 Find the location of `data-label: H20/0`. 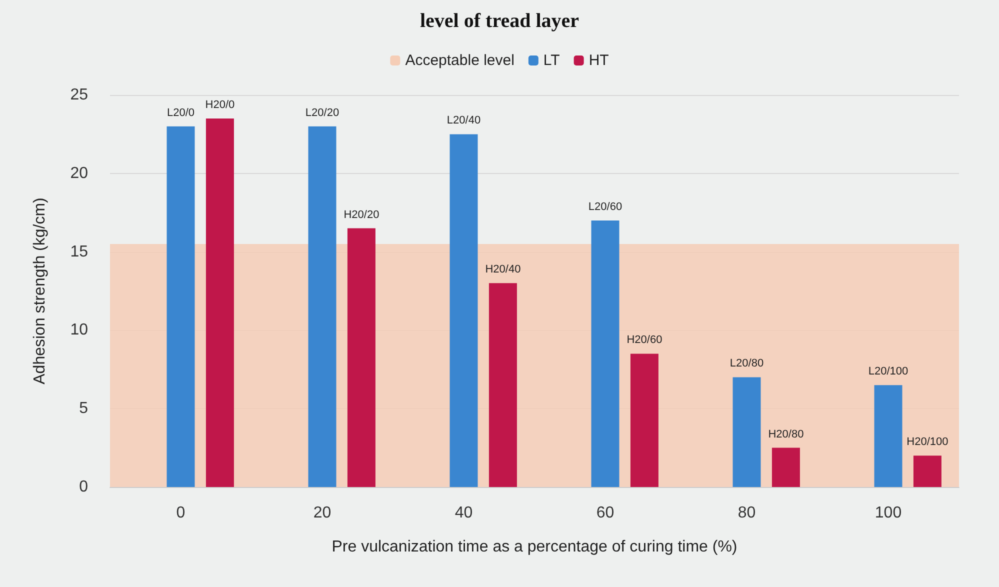

data-label: H20/0 is located at coordinates (220, 105).